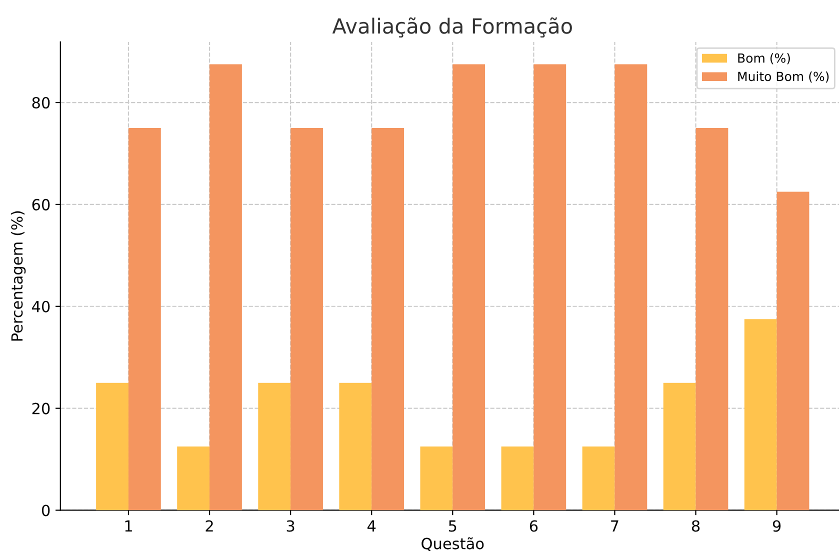 The width and height of the screenshot is (839, 551). What do you see at coordinates (783, 77) in the screenshot?
I see `legend-label: Muito Bom (%)` at bounding box center [783, 77].